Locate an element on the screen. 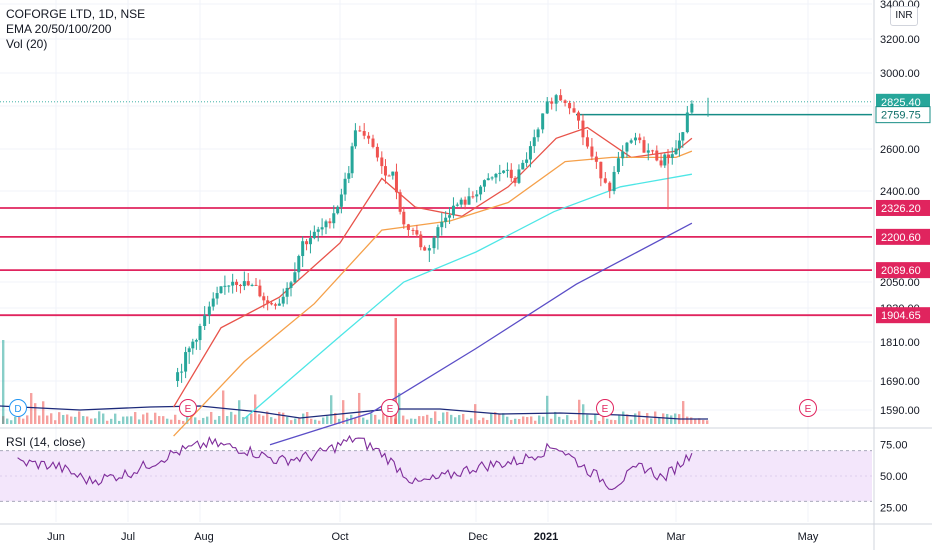  currency-button: INR is located at coordinates (904, 16).